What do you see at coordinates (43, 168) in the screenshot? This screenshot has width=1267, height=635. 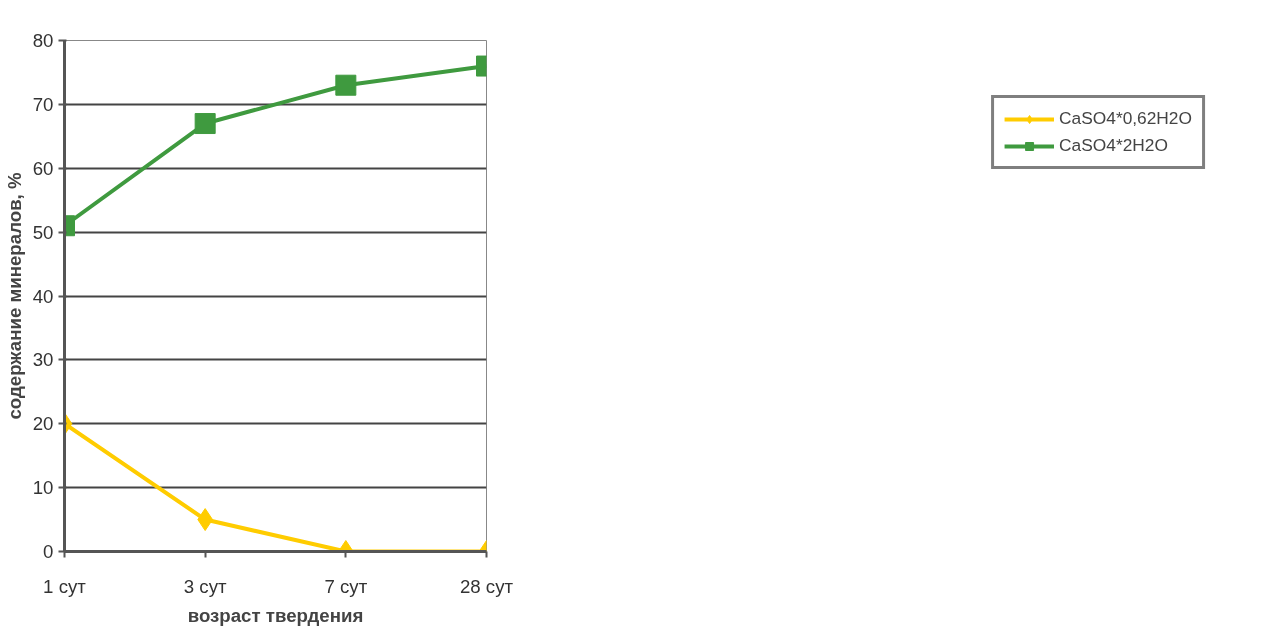 I see `y-tick-label: 60` at bounding box center [43, 168].